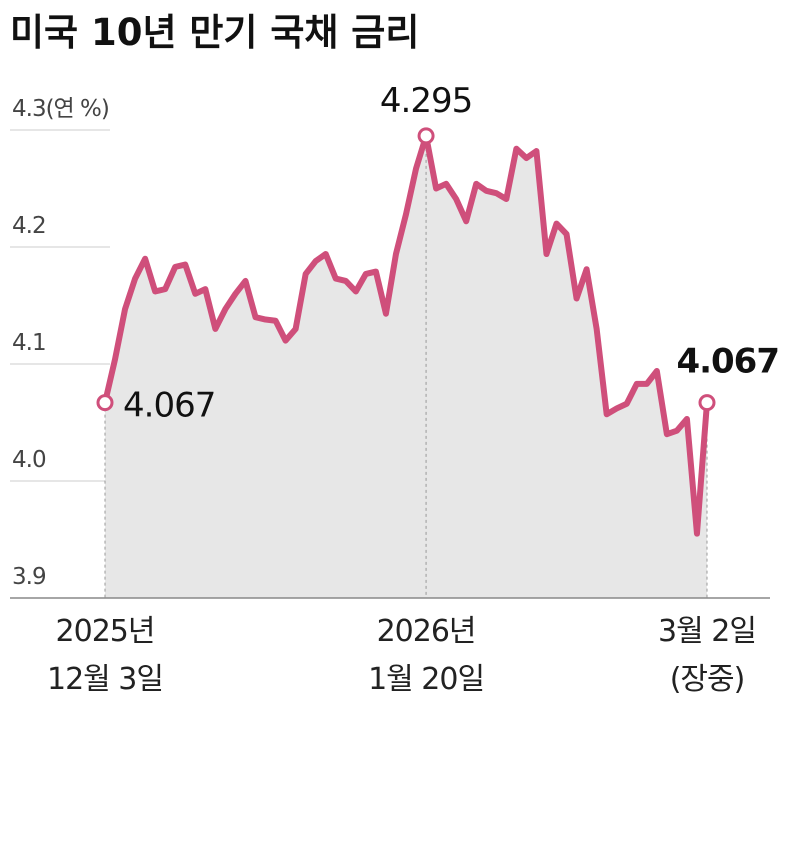 The image size is (800, 845). What do you see at coordinates (105, 655) in the screenshot?
I see `x-tick-label: 2025년 12월 3일` at bounding box center [105, 655].